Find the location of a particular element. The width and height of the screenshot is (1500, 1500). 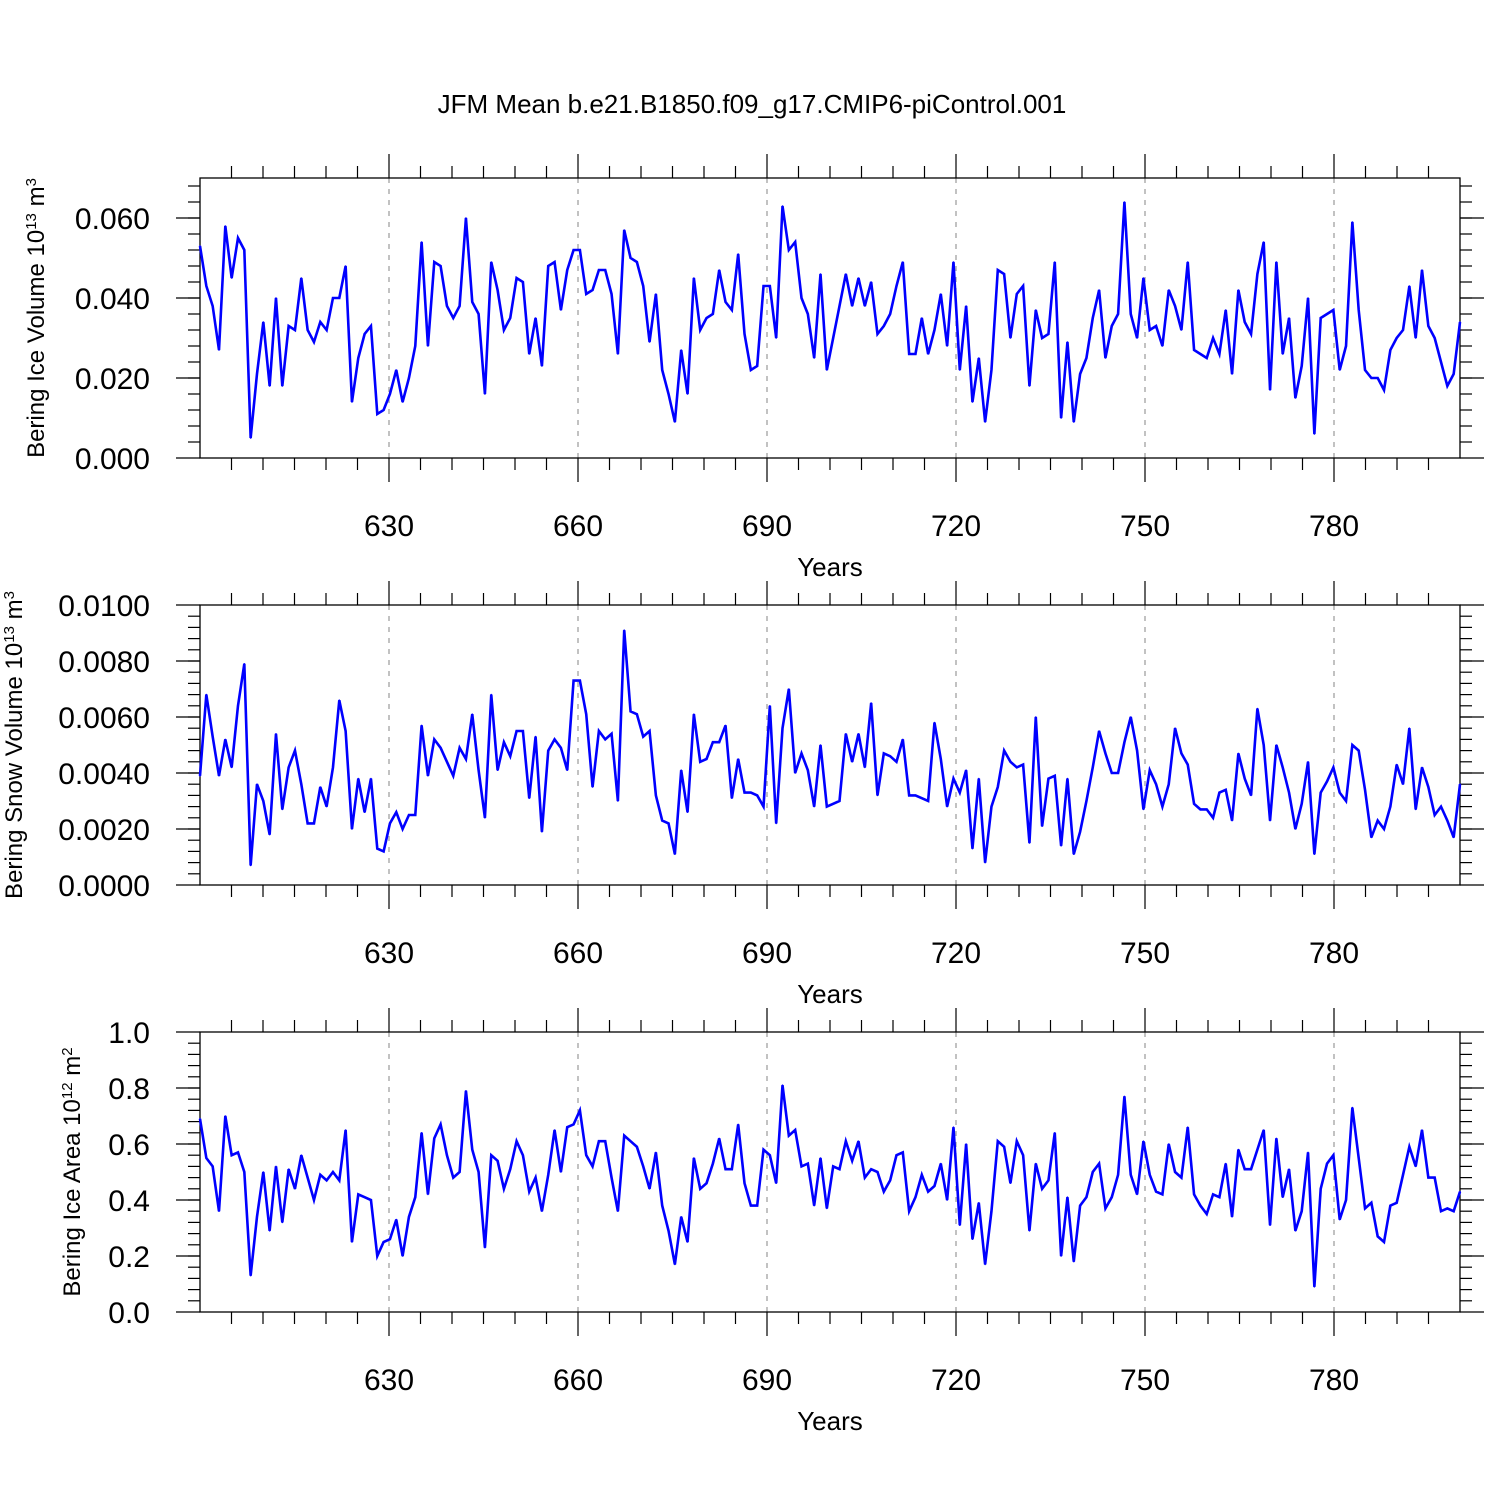

x-axis-title: Years is located at coordinates (830, 1421).